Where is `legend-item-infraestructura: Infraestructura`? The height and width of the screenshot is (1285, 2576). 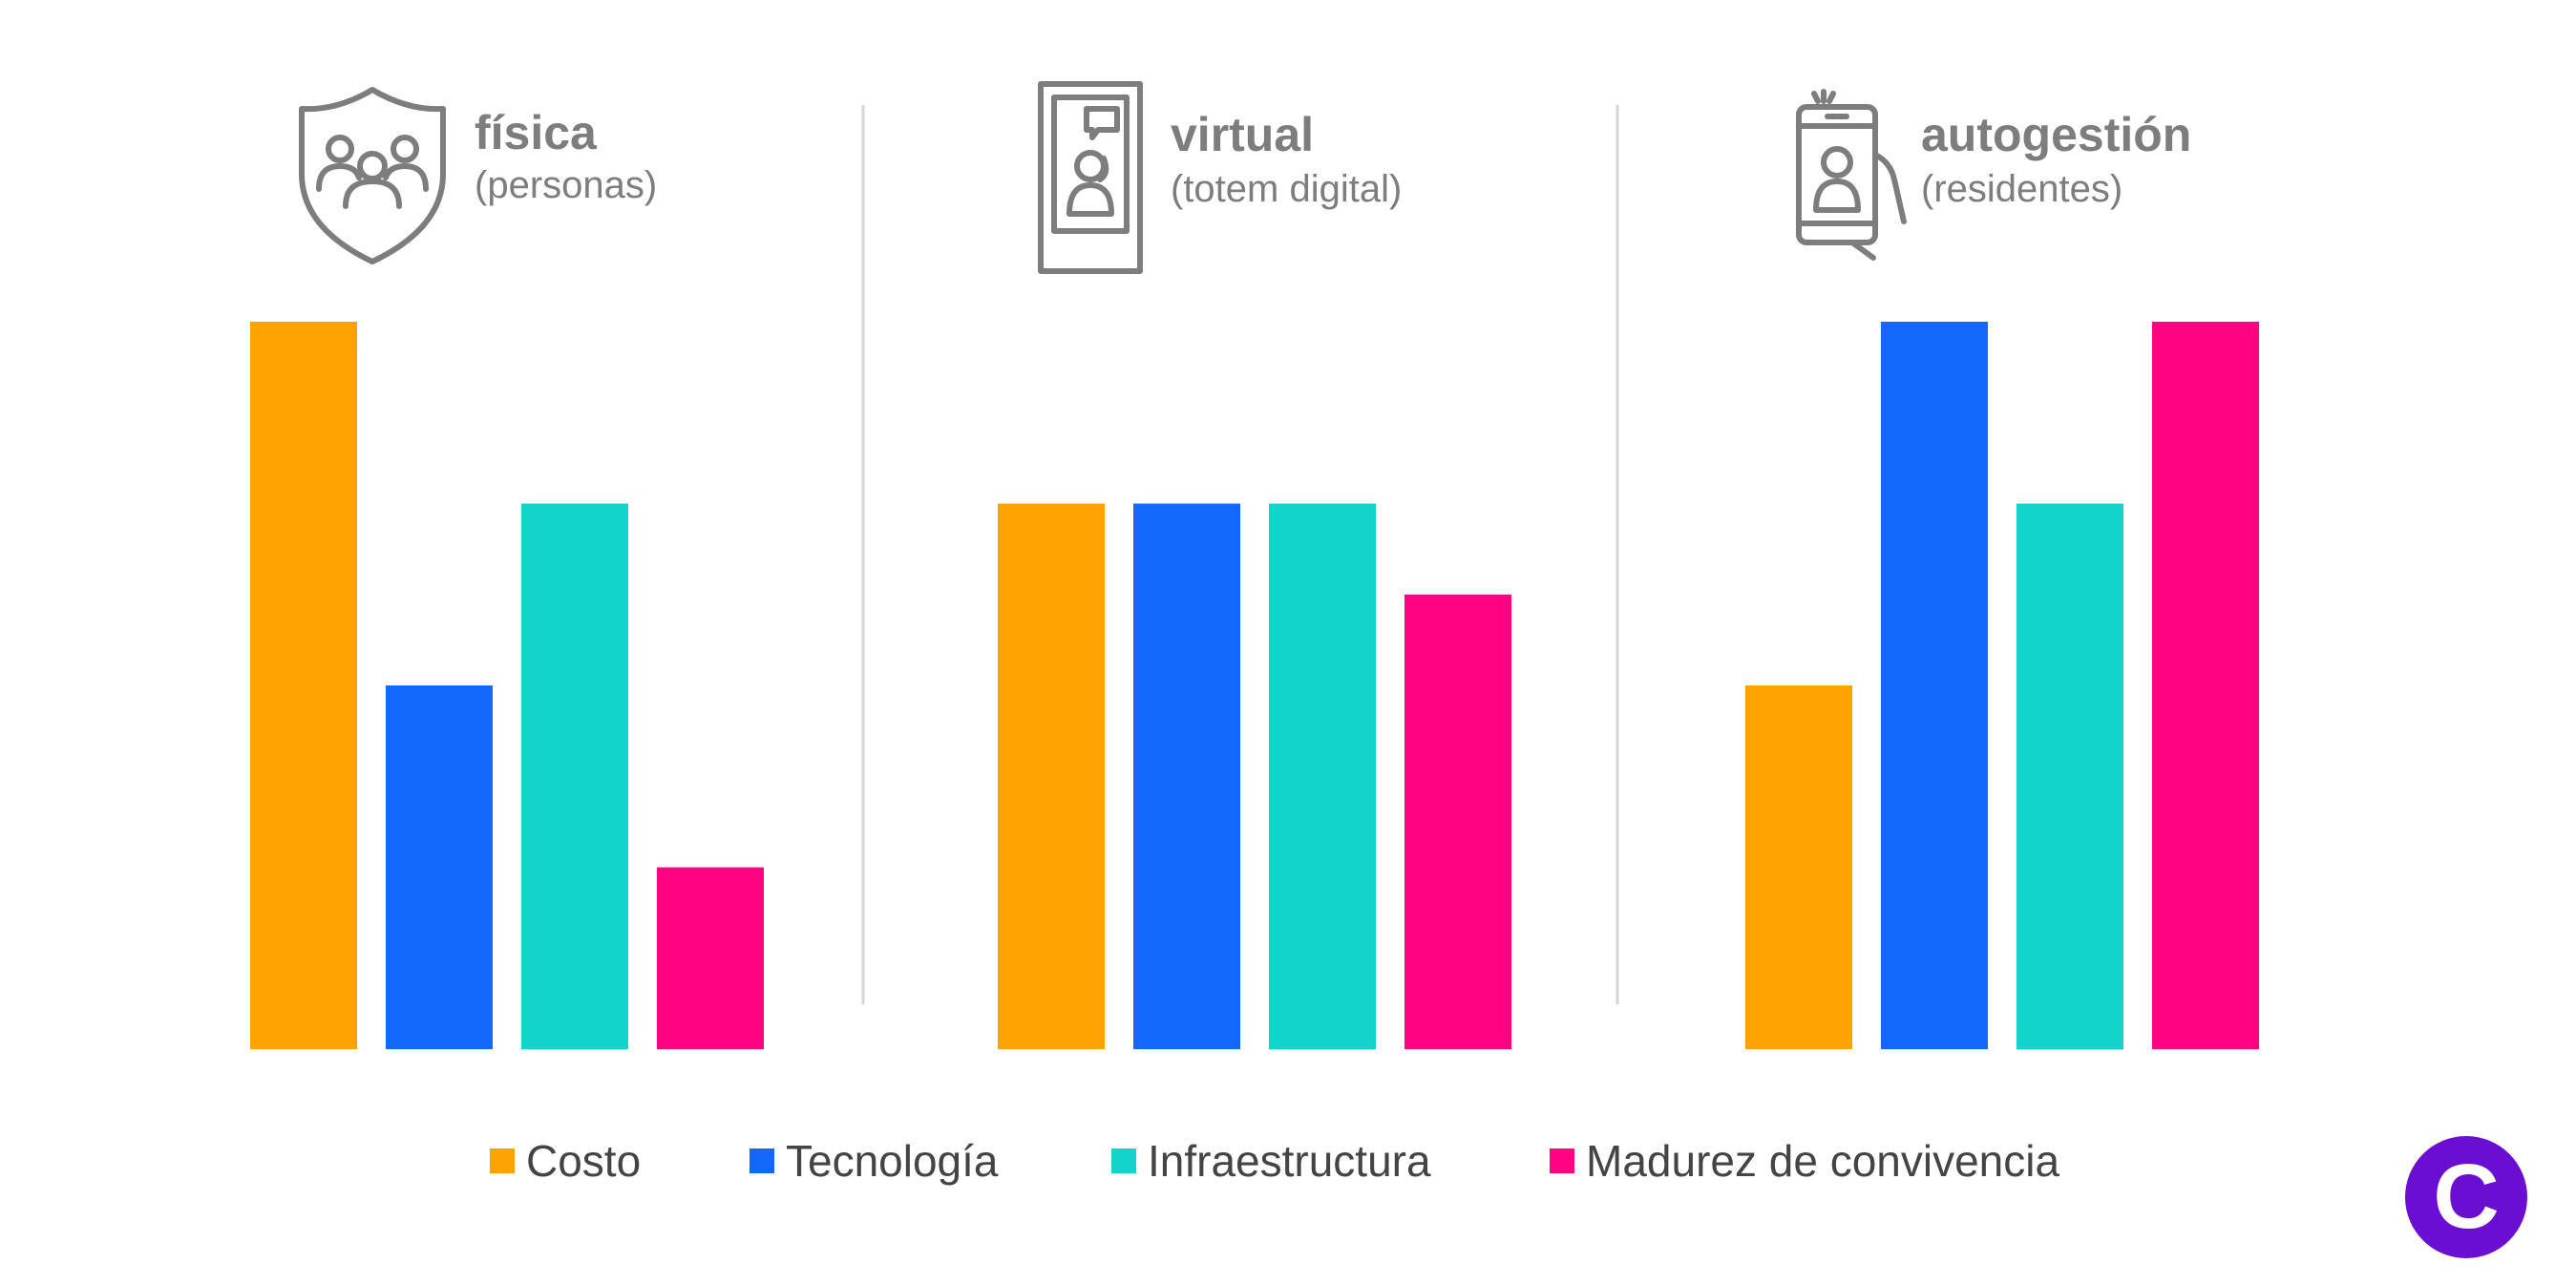 legend-item-infraestructura: Infraestructura is located at coordinates (1271, 1161).